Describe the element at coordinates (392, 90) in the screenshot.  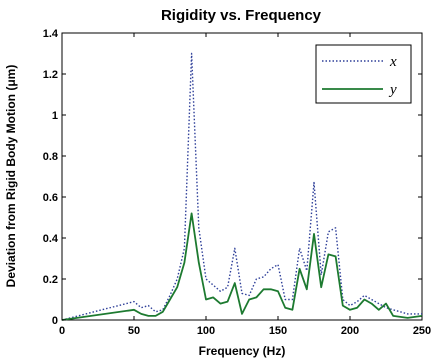
I see `legend-label-y: y` at that location.